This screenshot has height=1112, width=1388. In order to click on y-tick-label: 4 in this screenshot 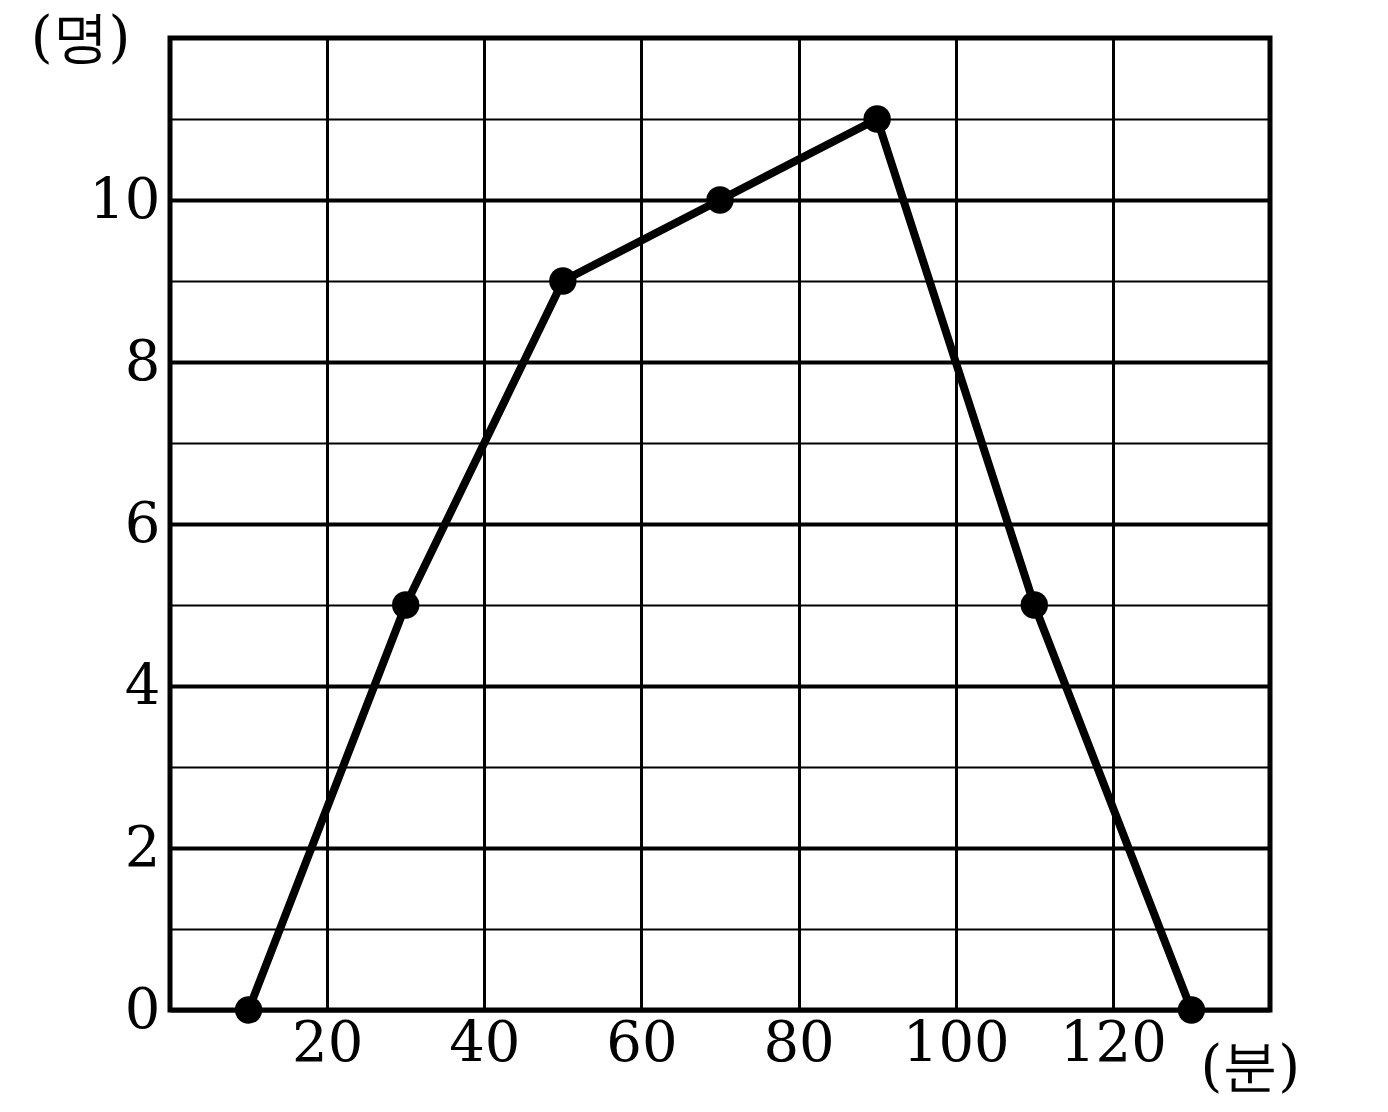, I will do `click(142, 684)`.